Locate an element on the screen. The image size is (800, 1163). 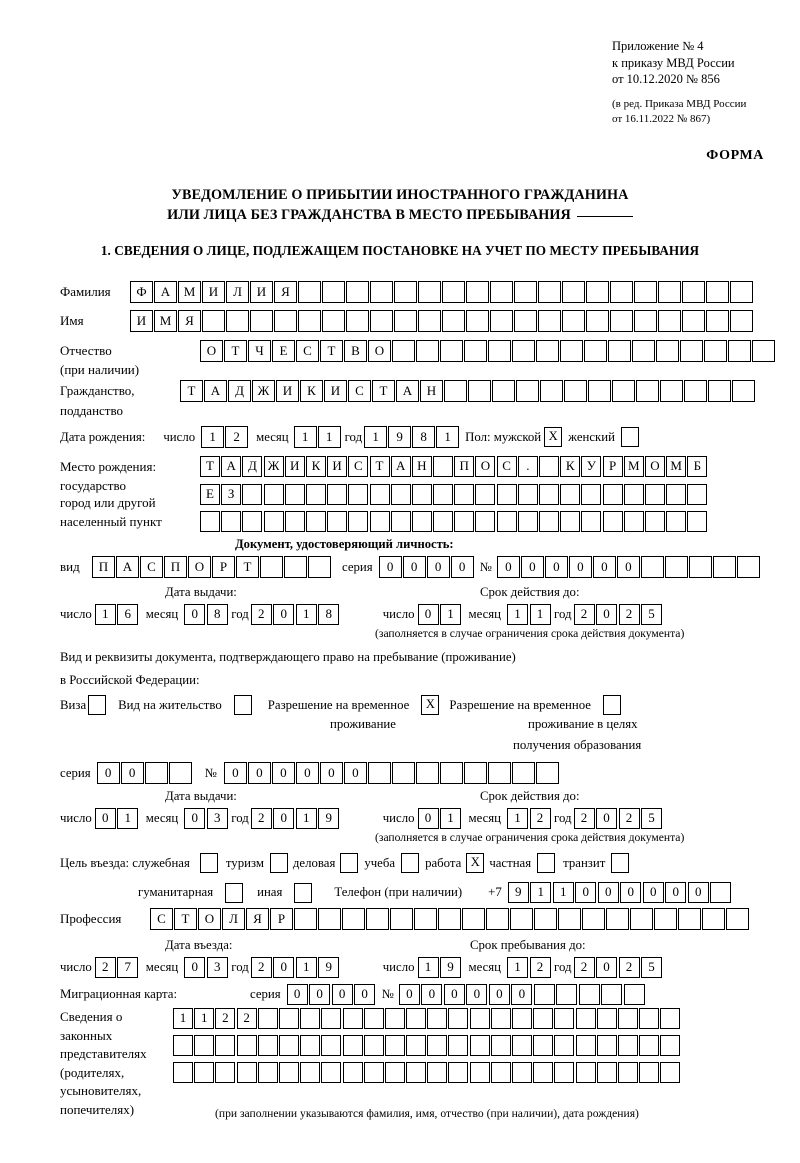
char-cell: 5 is located at coordinates (651, 818).